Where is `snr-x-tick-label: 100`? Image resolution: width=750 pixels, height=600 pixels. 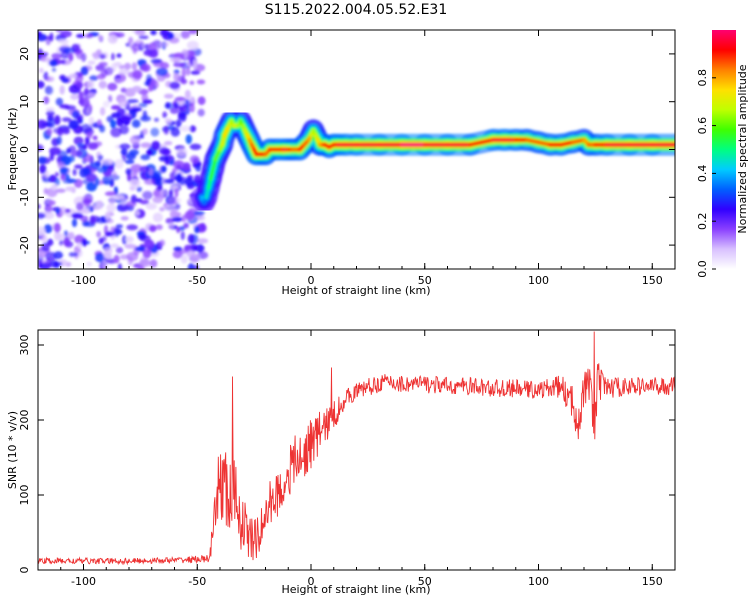
snr-x-tick-label: 100 is located at coordinates (538, 581).